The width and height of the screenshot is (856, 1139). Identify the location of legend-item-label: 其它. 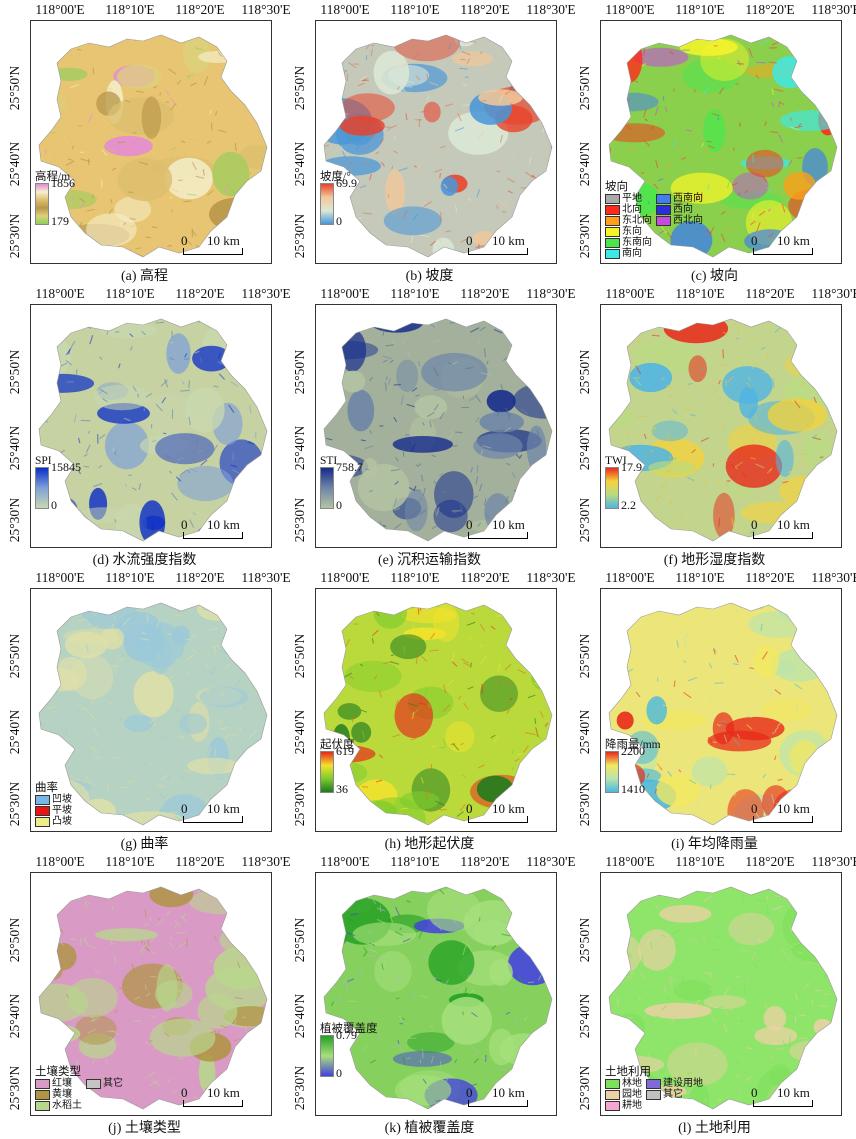
(673, 1094).